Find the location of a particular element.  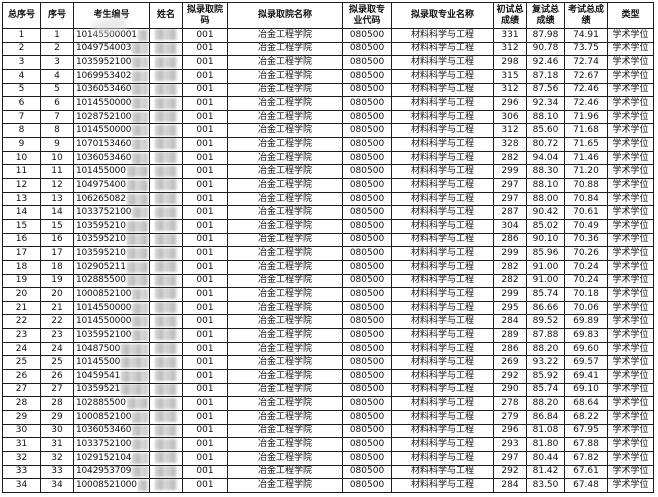

cell-exam-total: 68.22 is located at coordinates (586, 417).